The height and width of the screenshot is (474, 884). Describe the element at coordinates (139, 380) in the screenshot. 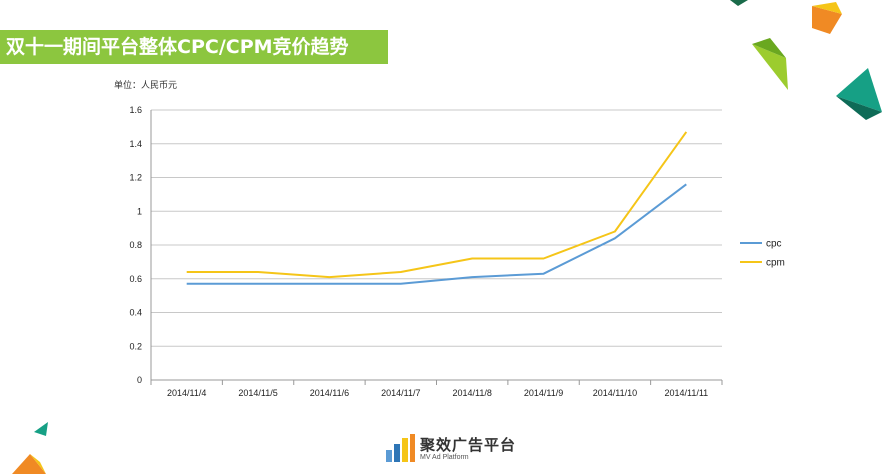

I see `y-tick-label: 0` at that location.